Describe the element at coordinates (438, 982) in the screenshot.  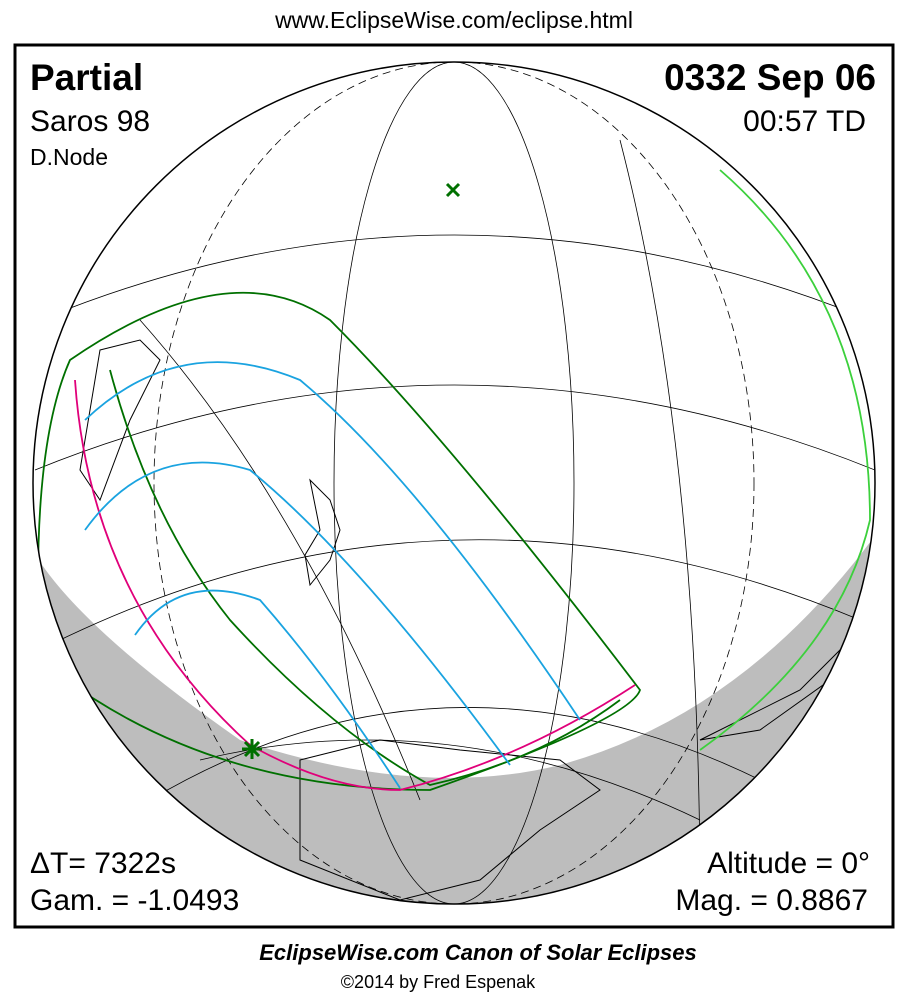
I see `copyright: ©2014 by Fred Espenak` at that location.